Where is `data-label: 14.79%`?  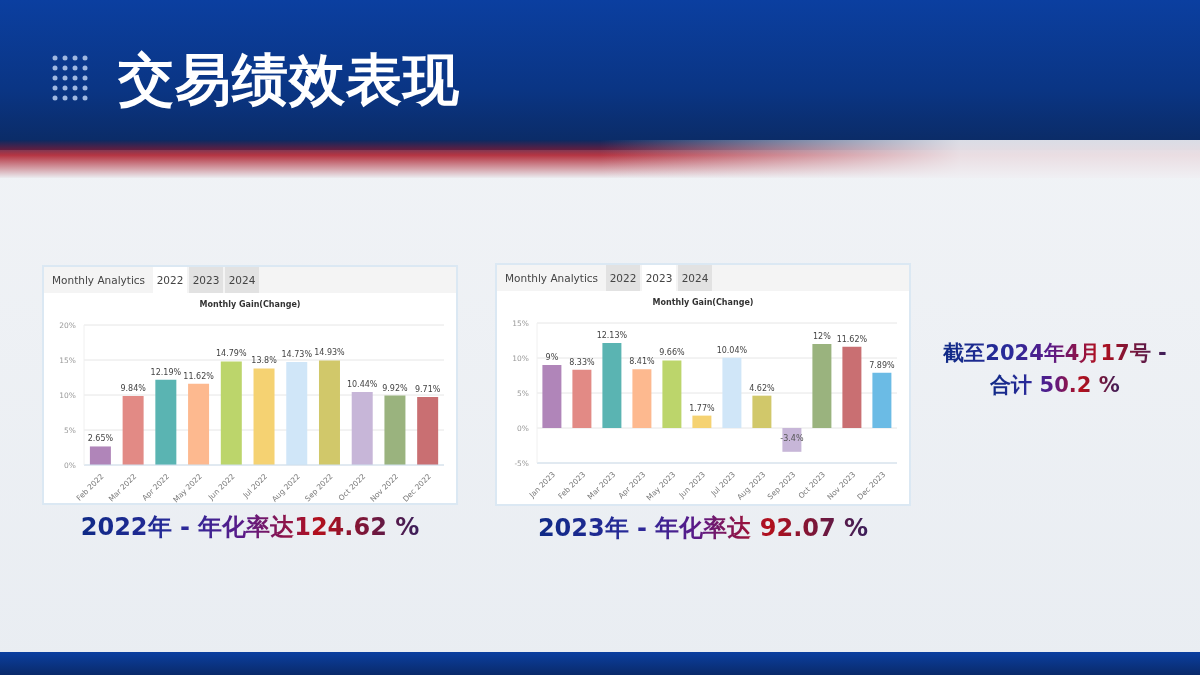
data-label: 14.79% is located at coordinates (231, 354).